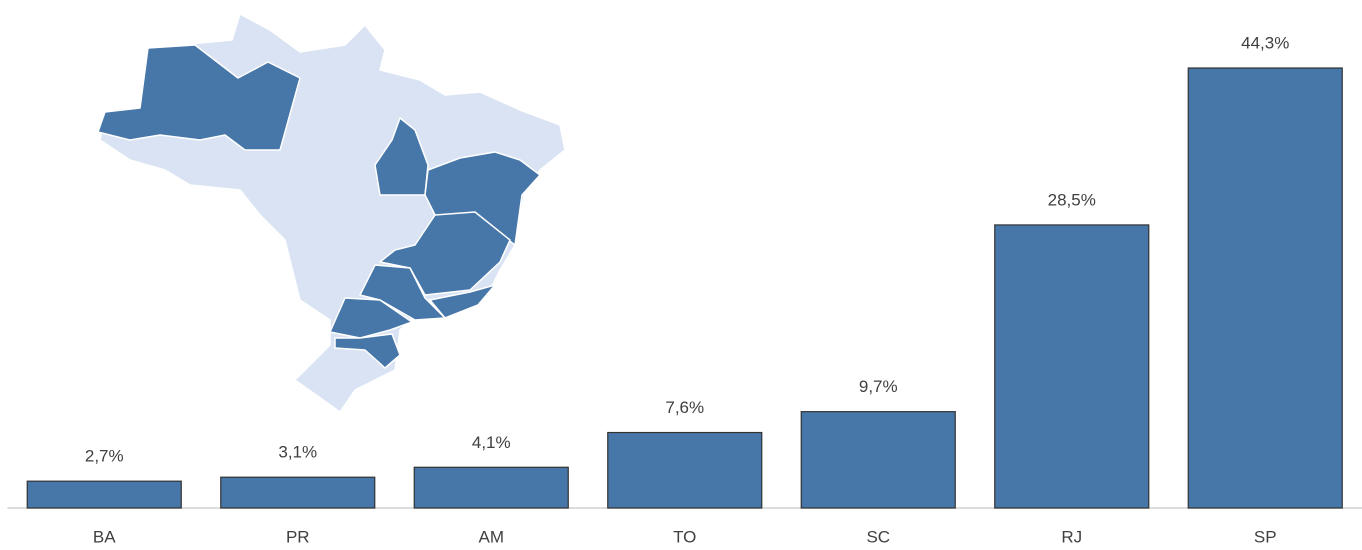 This screenshot has width=1362, height=550. I want to click on x-tick-label: SC, so click(878, 536).